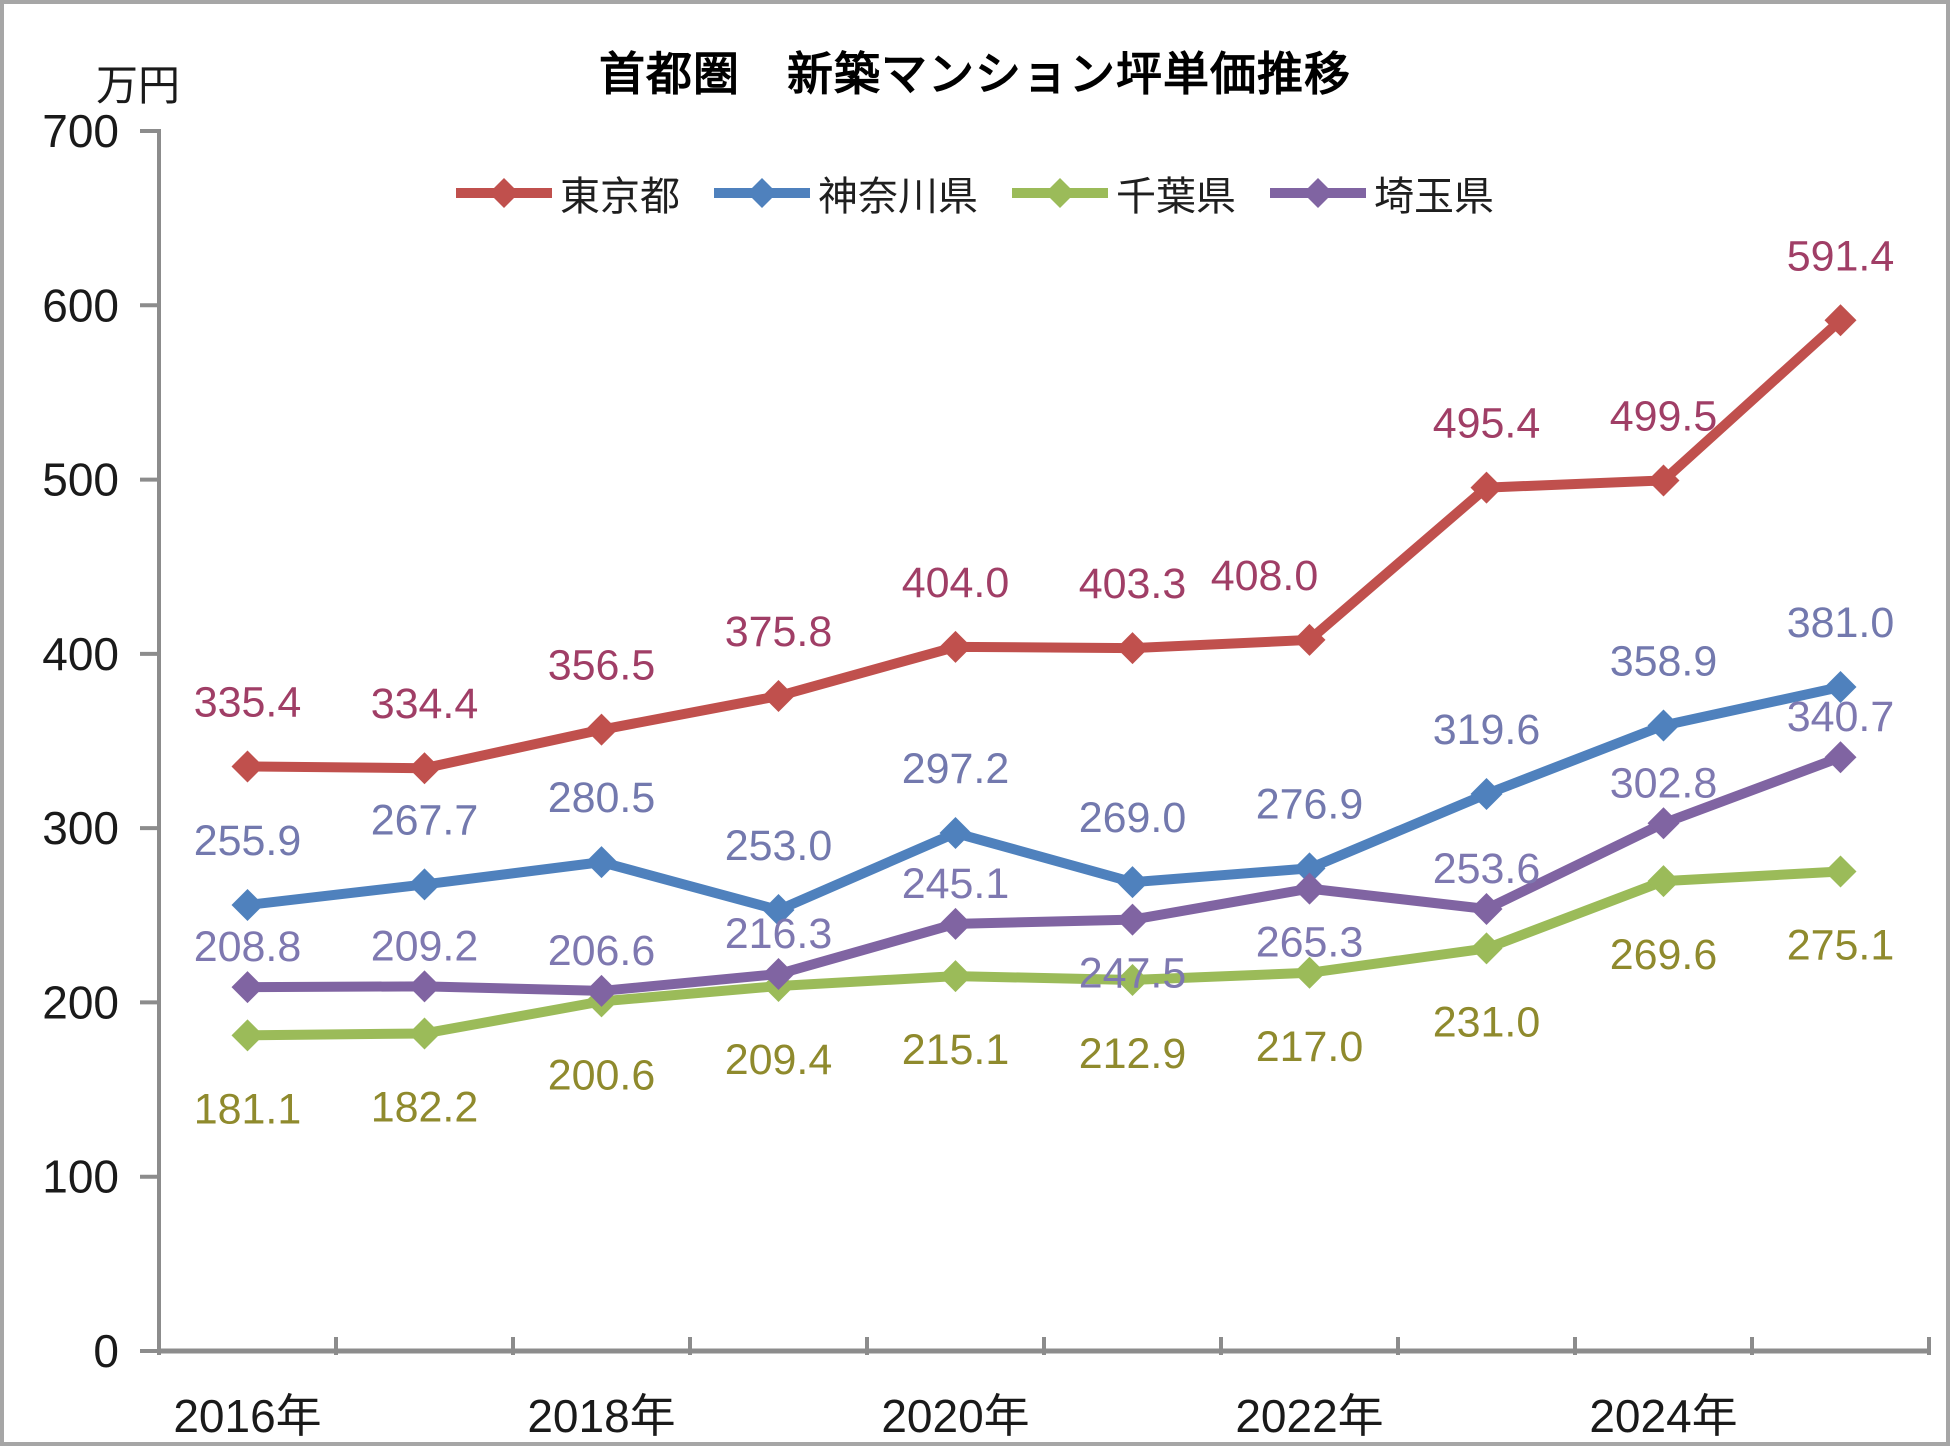  What do you see at coordinates (602, 666) in the screenshot?
I see `data-label-東京都: 356.5` at bounding box center [602, 666].